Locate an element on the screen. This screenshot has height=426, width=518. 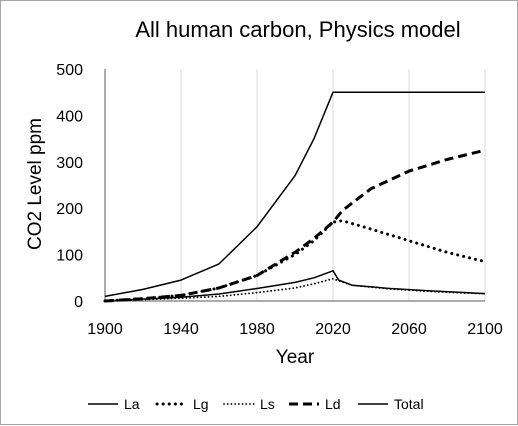
x-tick-label-1940: 1940 is located at coordinates (181, 329).